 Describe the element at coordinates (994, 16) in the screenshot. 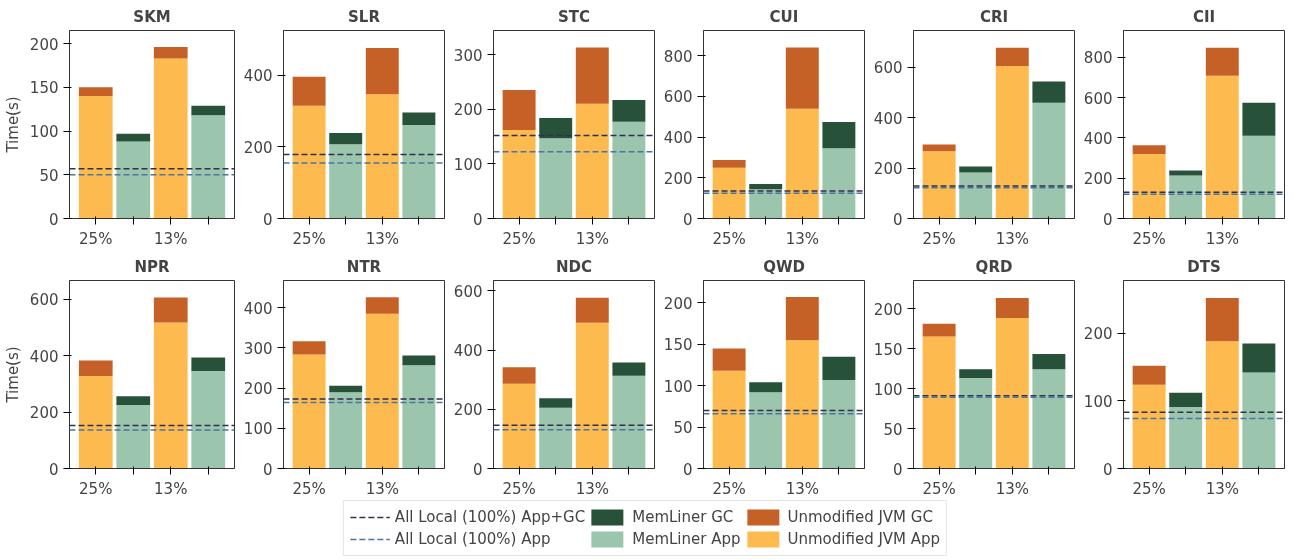

I see `chart-title: CRI` at that location.